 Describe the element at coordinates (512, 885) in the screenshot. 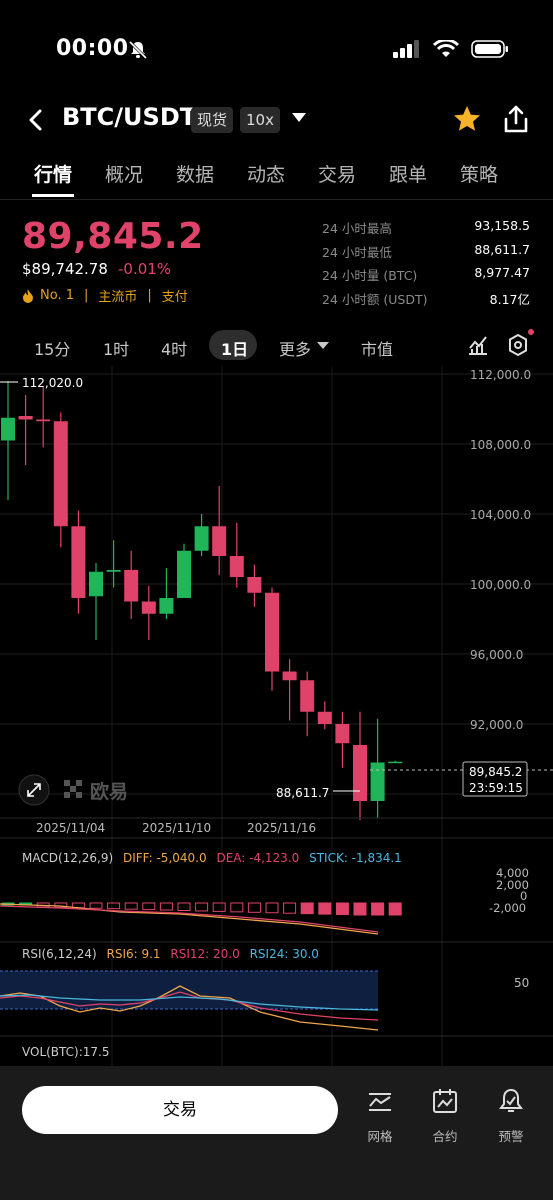

I see `macd-tick: 2,000` at that location.